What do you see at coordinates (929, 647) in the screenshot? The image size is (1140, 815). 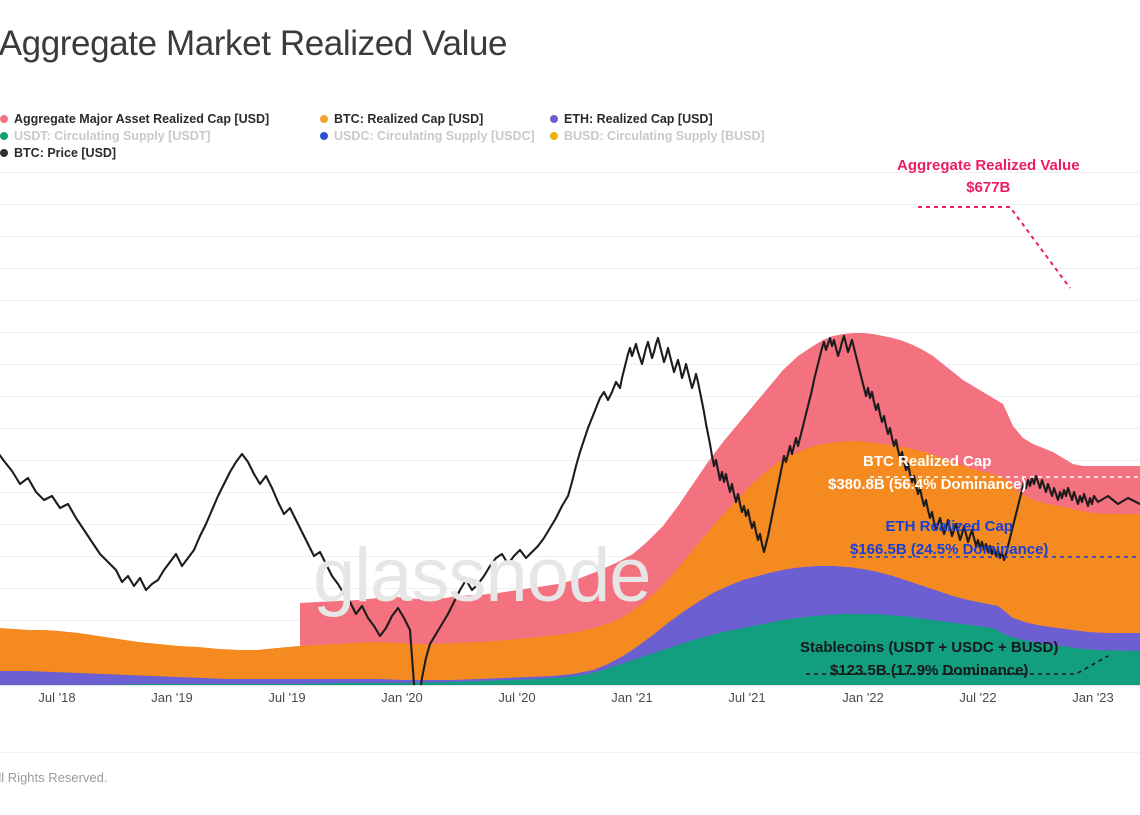 I see `annotation-title: Stablecoins (USDT + USDC + BUSD)` at bounding box center [929, 647].